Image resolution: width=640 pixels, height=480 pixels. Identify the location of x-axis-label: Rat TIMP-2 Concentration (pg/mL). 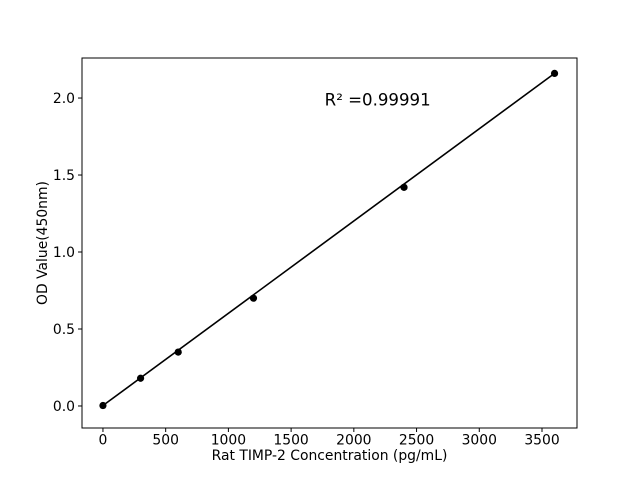
(329, 456).